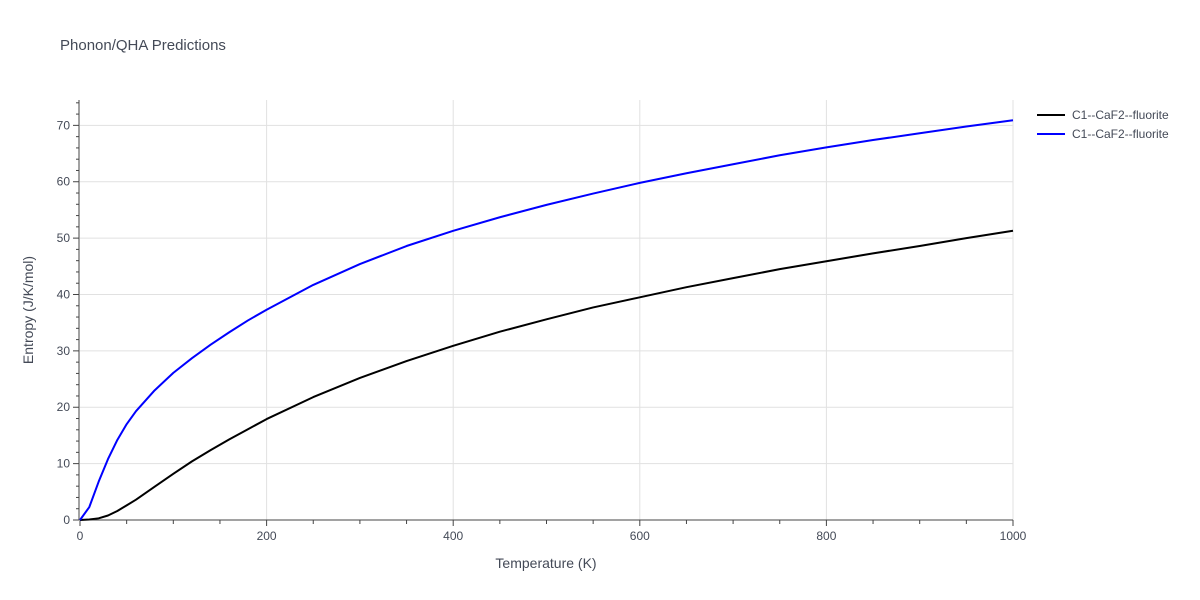 This screenshot has width=1200, height=600. I want to click on x-tick-label: 600, so click(640, 536).